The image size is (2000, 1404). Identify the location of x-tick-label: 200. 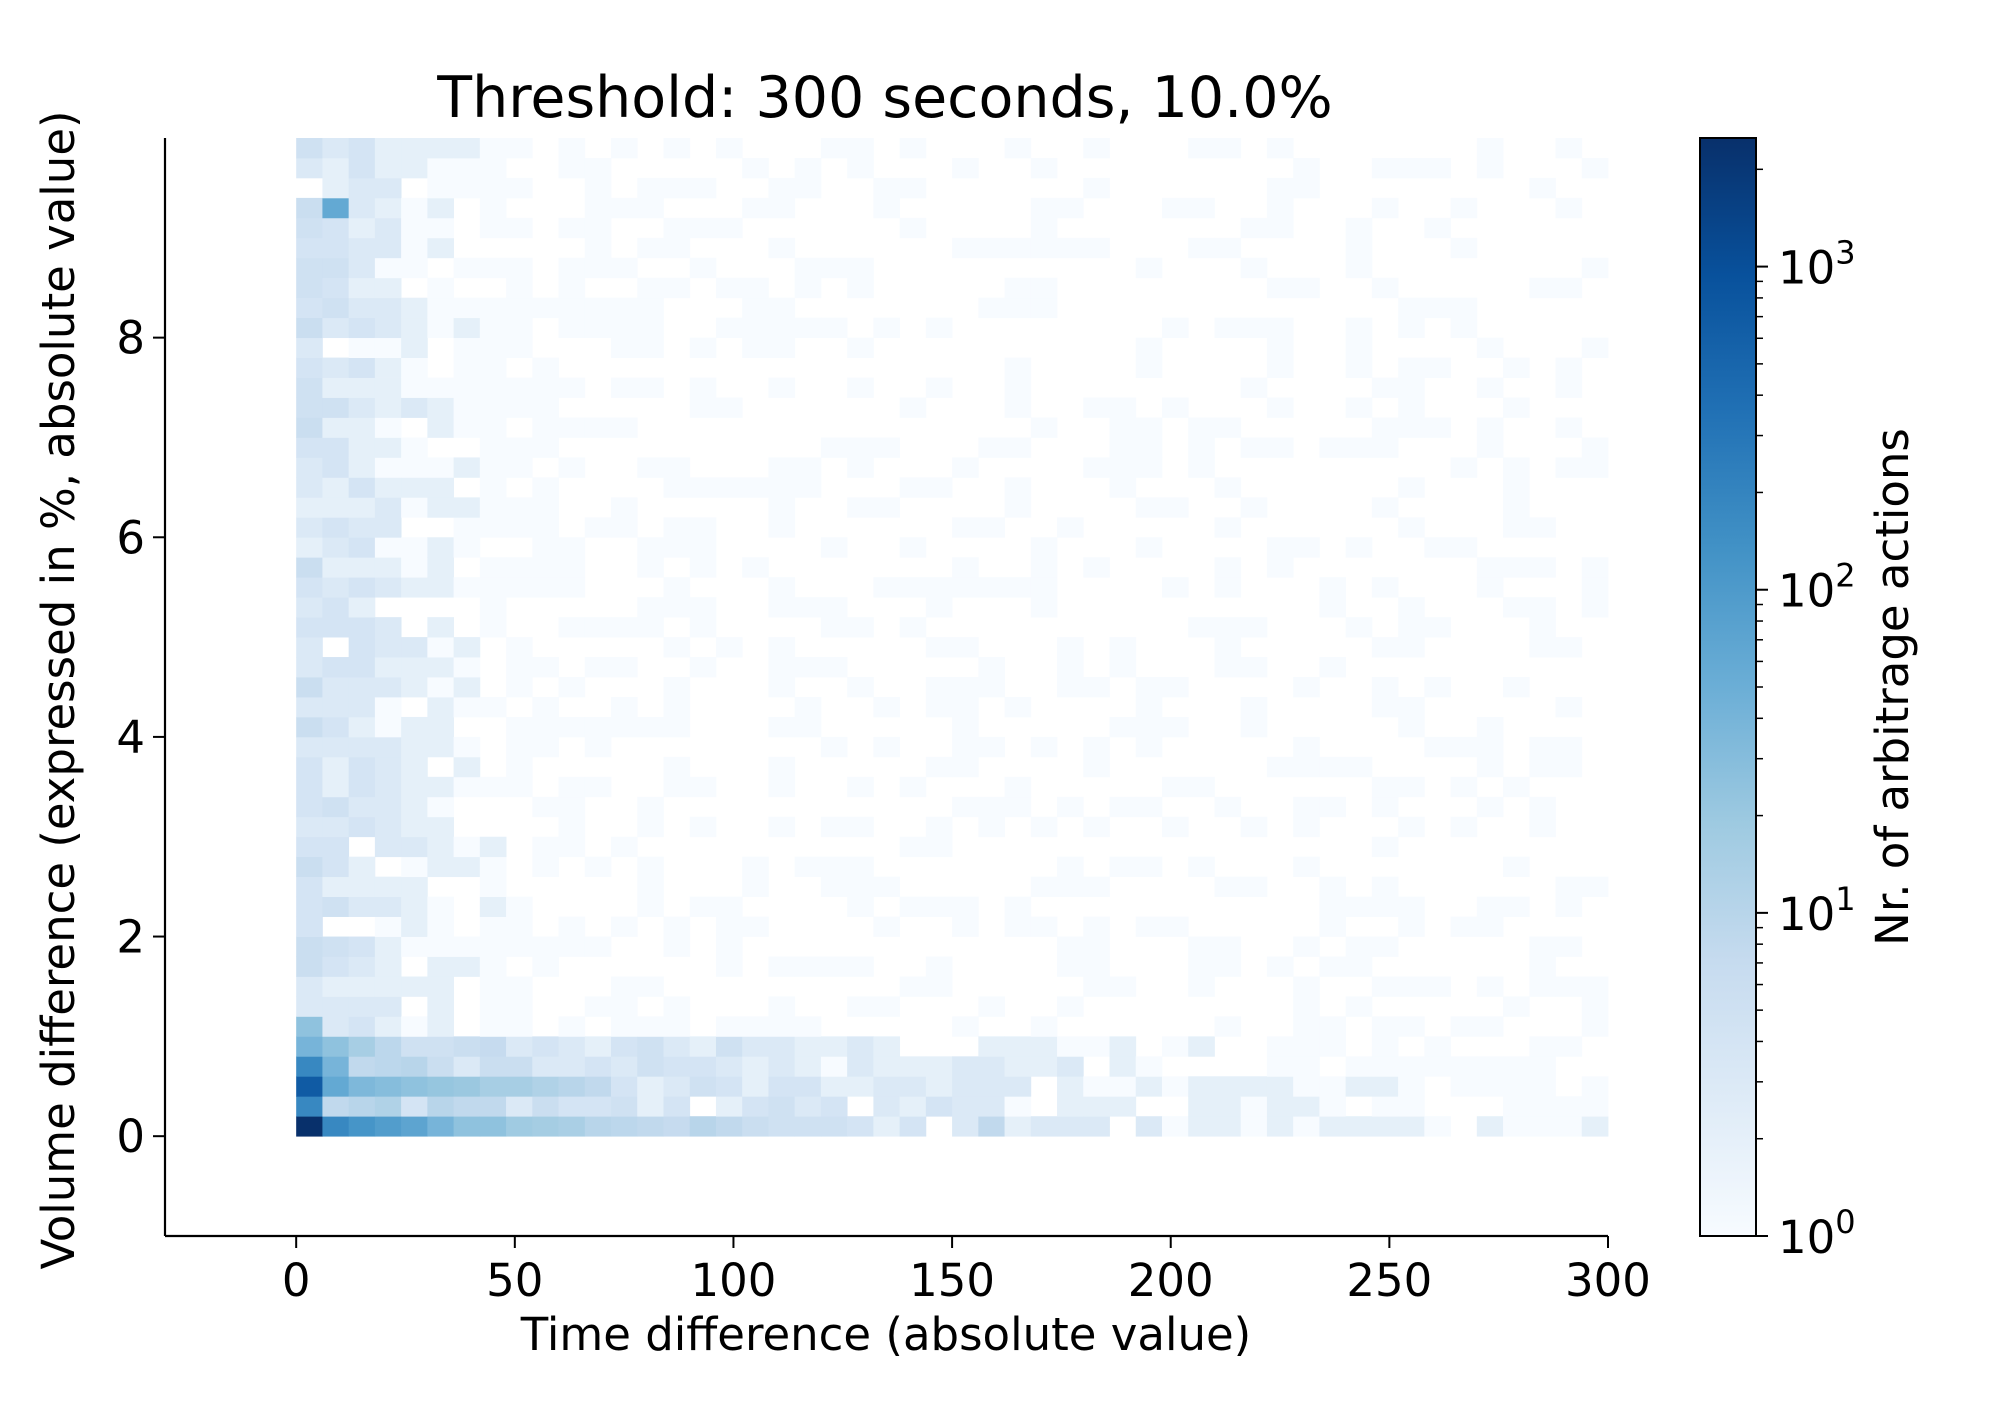
(1171, 1280).